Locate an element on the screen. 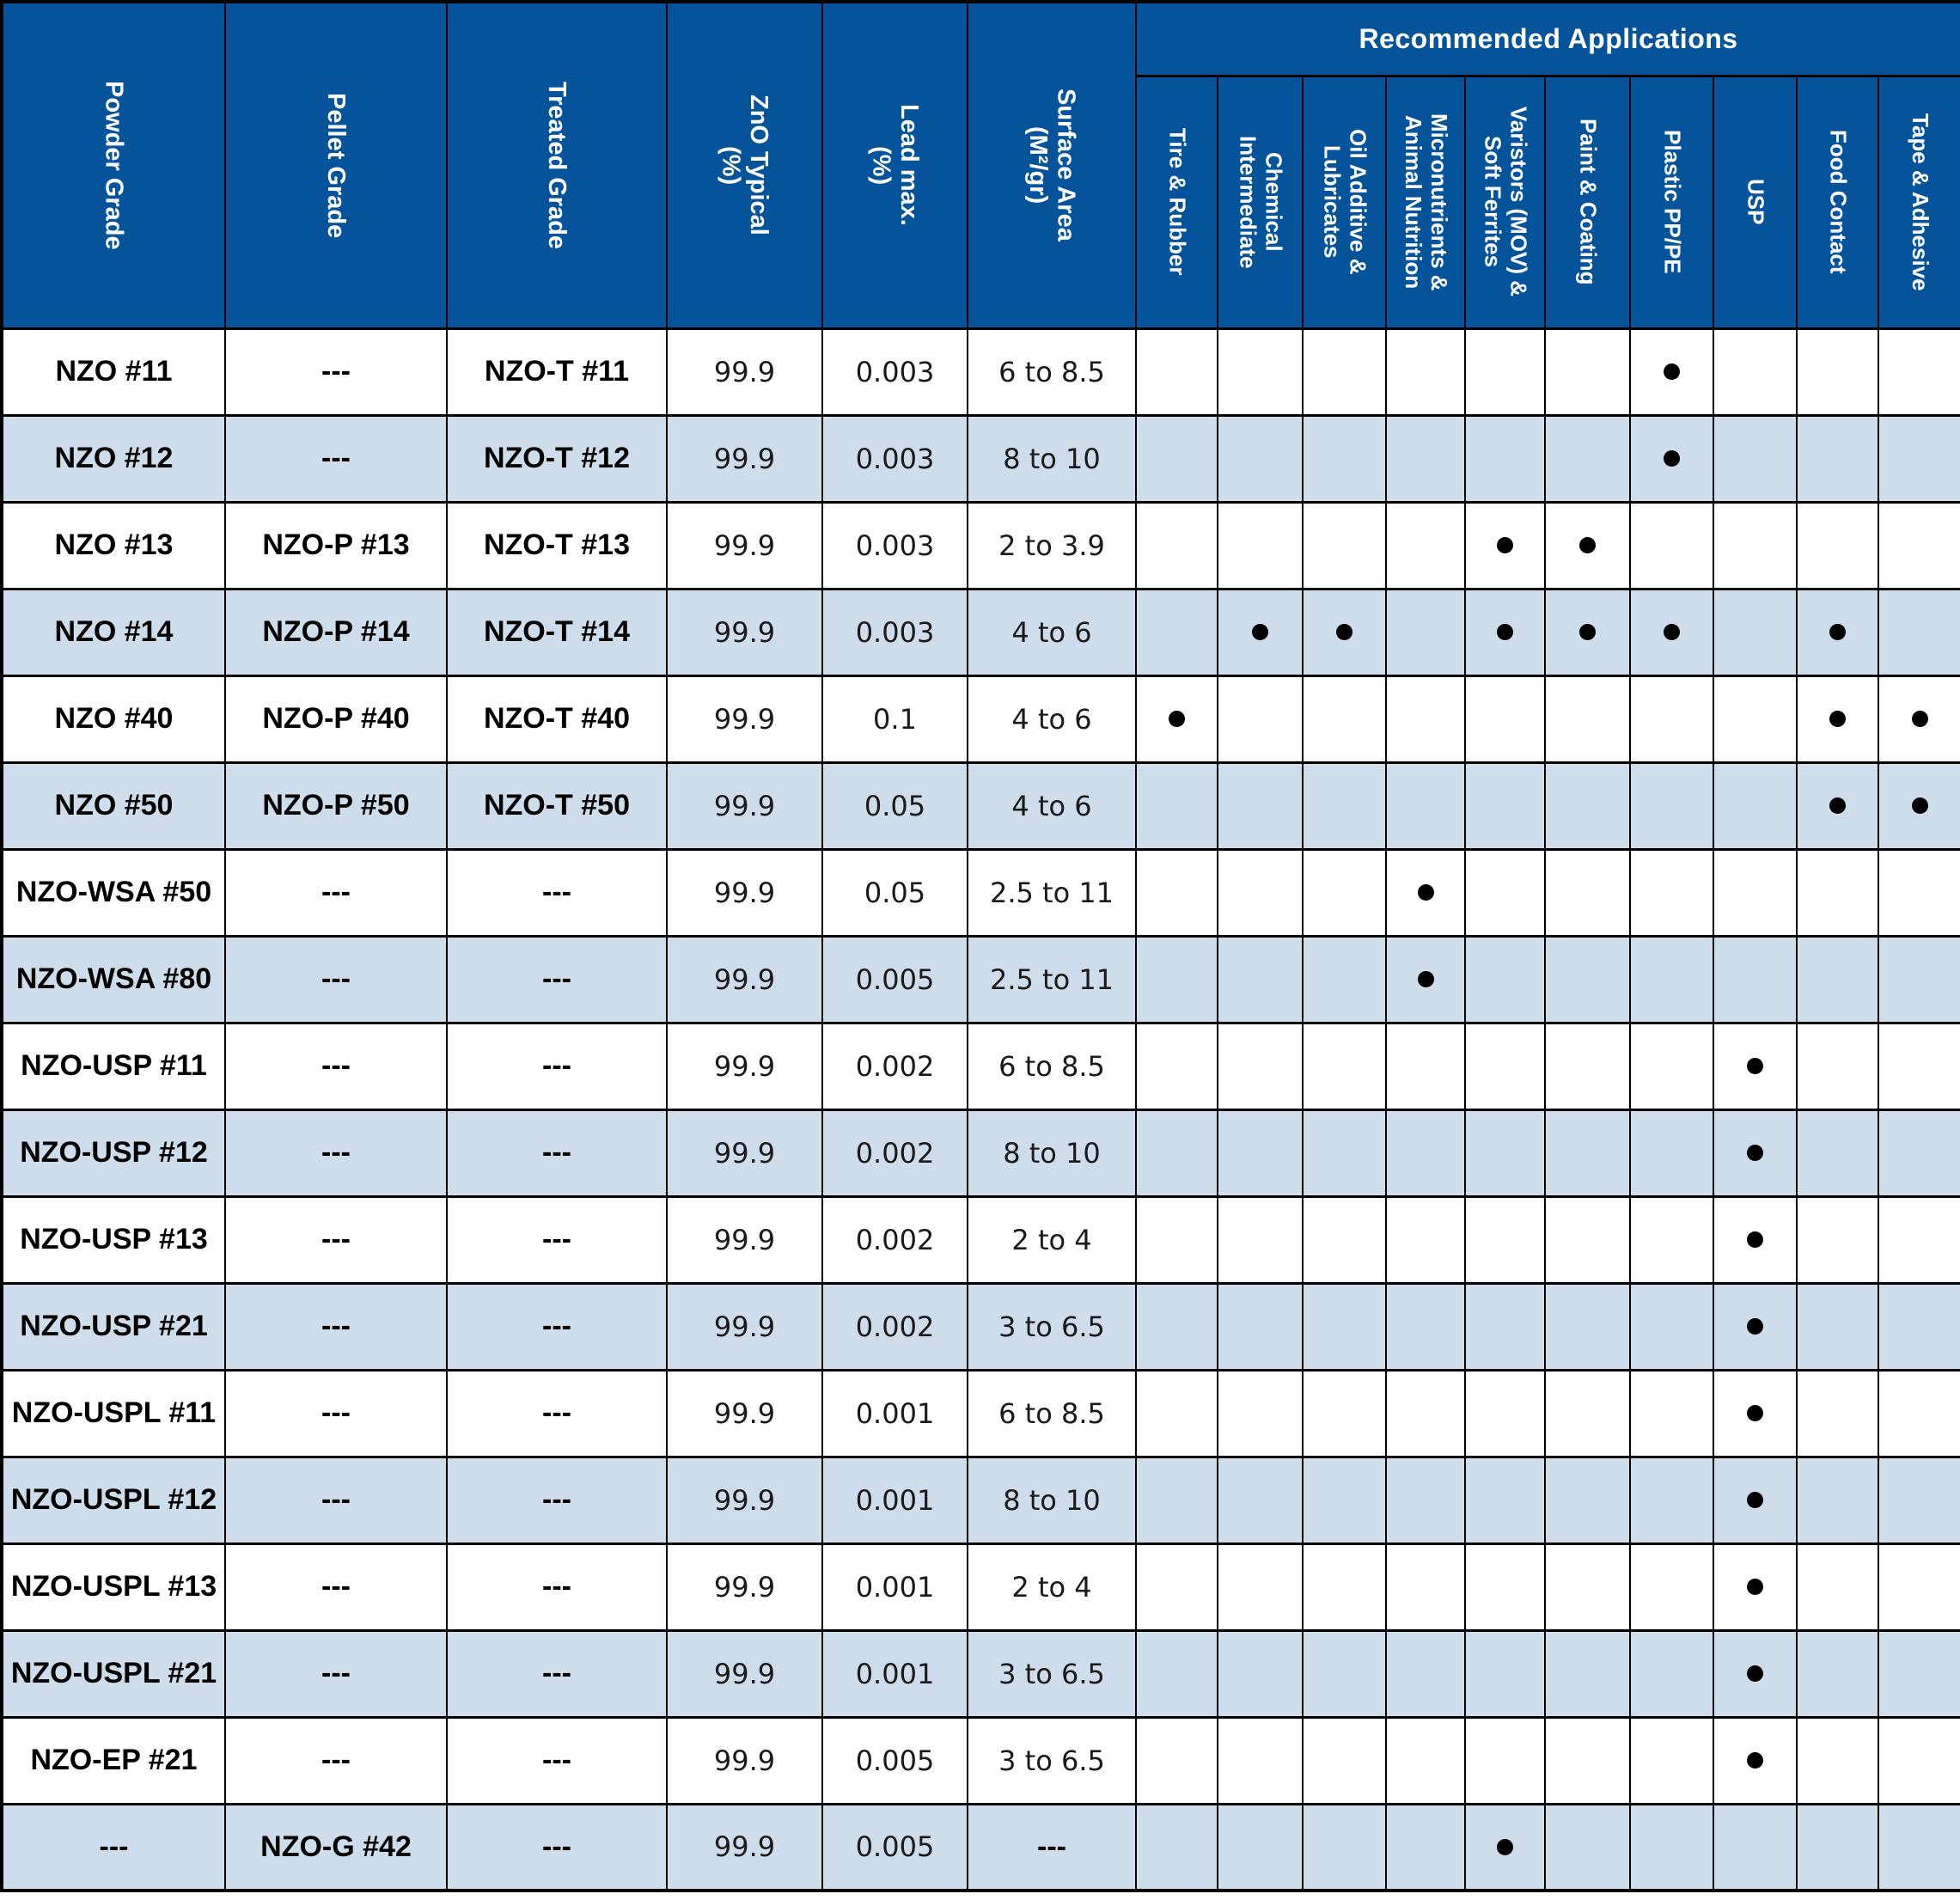 This screenshot has height=1900, width=1960. application-column-label: Varistors (MOV) & Soft Ferrites is located at coordinates (1506, 202).